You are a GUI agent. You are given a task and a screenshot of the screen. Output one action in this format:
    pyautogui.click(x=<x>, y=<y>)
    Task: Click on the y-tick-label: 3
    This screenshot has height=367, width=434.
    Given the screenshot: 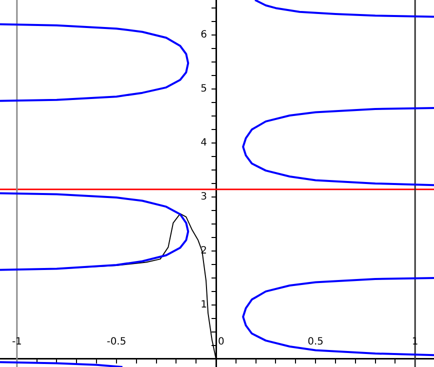 What is the action you would take?
    pyautogui.click(x=204, y=197)
    